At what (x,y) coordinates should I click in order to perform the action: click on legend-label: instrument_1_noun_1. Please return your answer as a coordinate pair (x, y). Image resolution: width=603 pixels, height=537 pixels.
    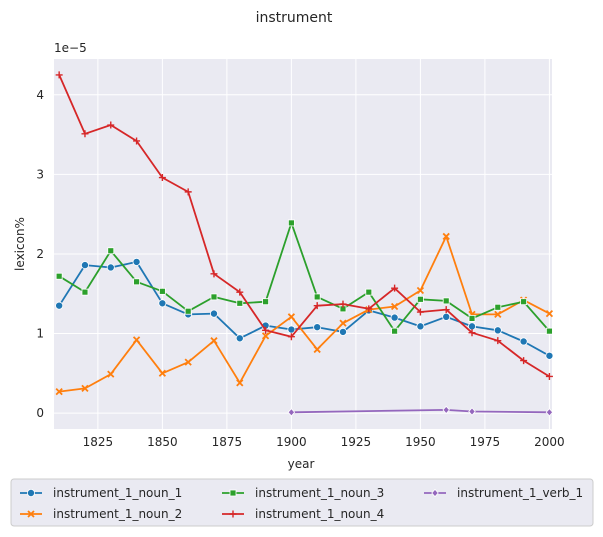
    Looking at the image, I should click on (117, 493).